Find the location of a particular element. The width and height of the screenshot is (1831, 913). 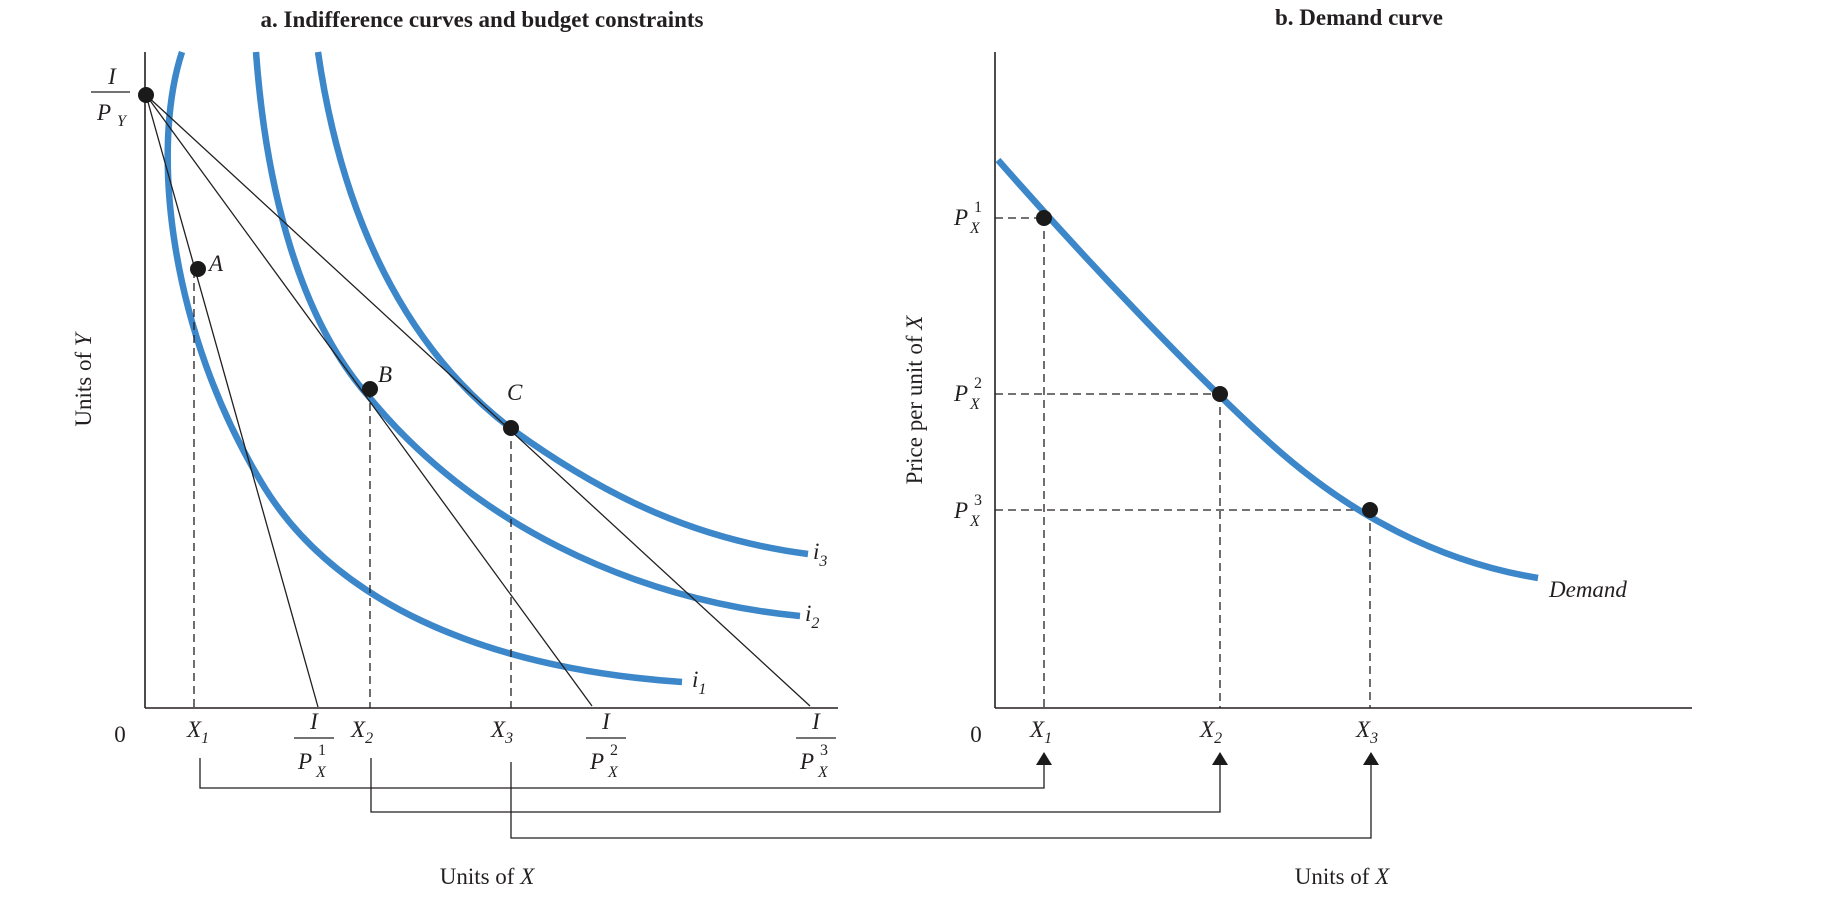

y-axis-label-a: Units of Y is located at coordinates (83, 379).